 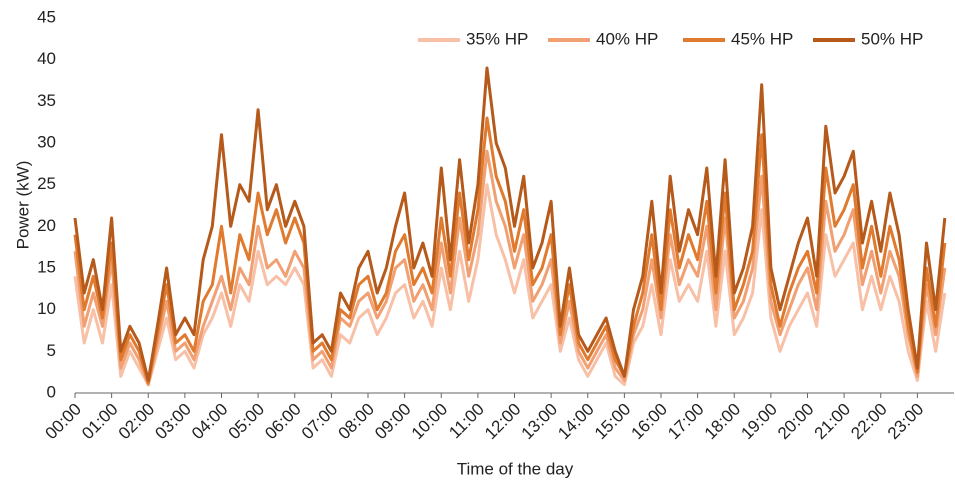 What do you see at coordinates (796, 422) in the screenshot?
I see `x-tick-label: 20:00` at bounding box center [796, 422].